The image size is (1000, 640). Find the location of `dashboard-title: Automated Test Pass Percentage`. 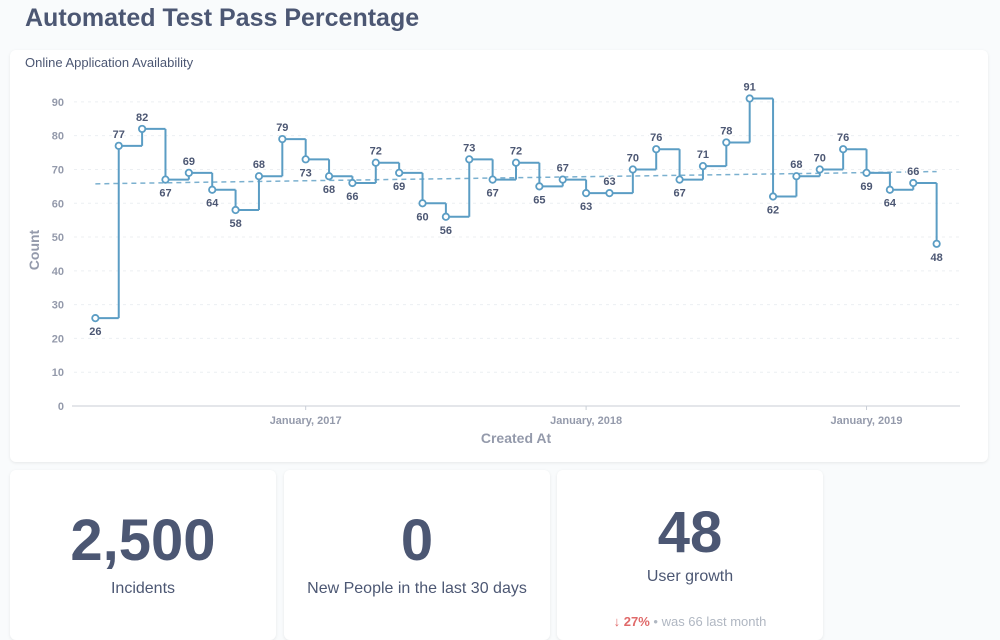

dashboard-title: Automated Test Pass Percentage is located at coordinates (222, 18).